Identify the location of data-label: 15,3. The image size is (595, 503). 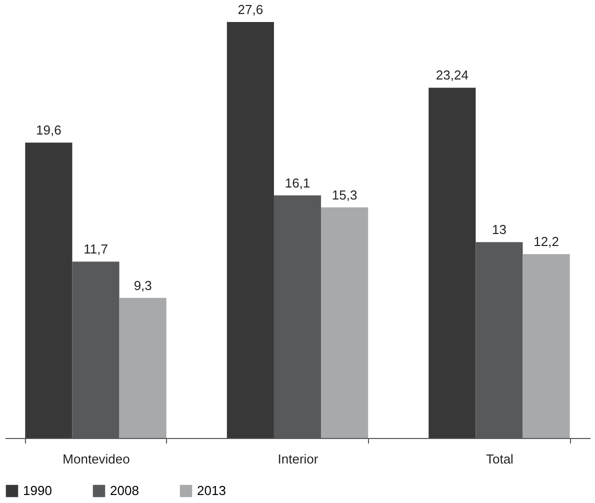
(345, 194).